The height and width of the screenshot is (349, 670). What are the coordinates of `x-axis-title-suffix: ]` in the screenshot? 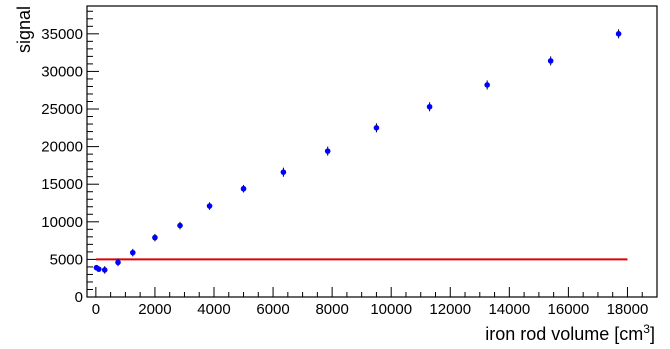 It's located at (652, 334).